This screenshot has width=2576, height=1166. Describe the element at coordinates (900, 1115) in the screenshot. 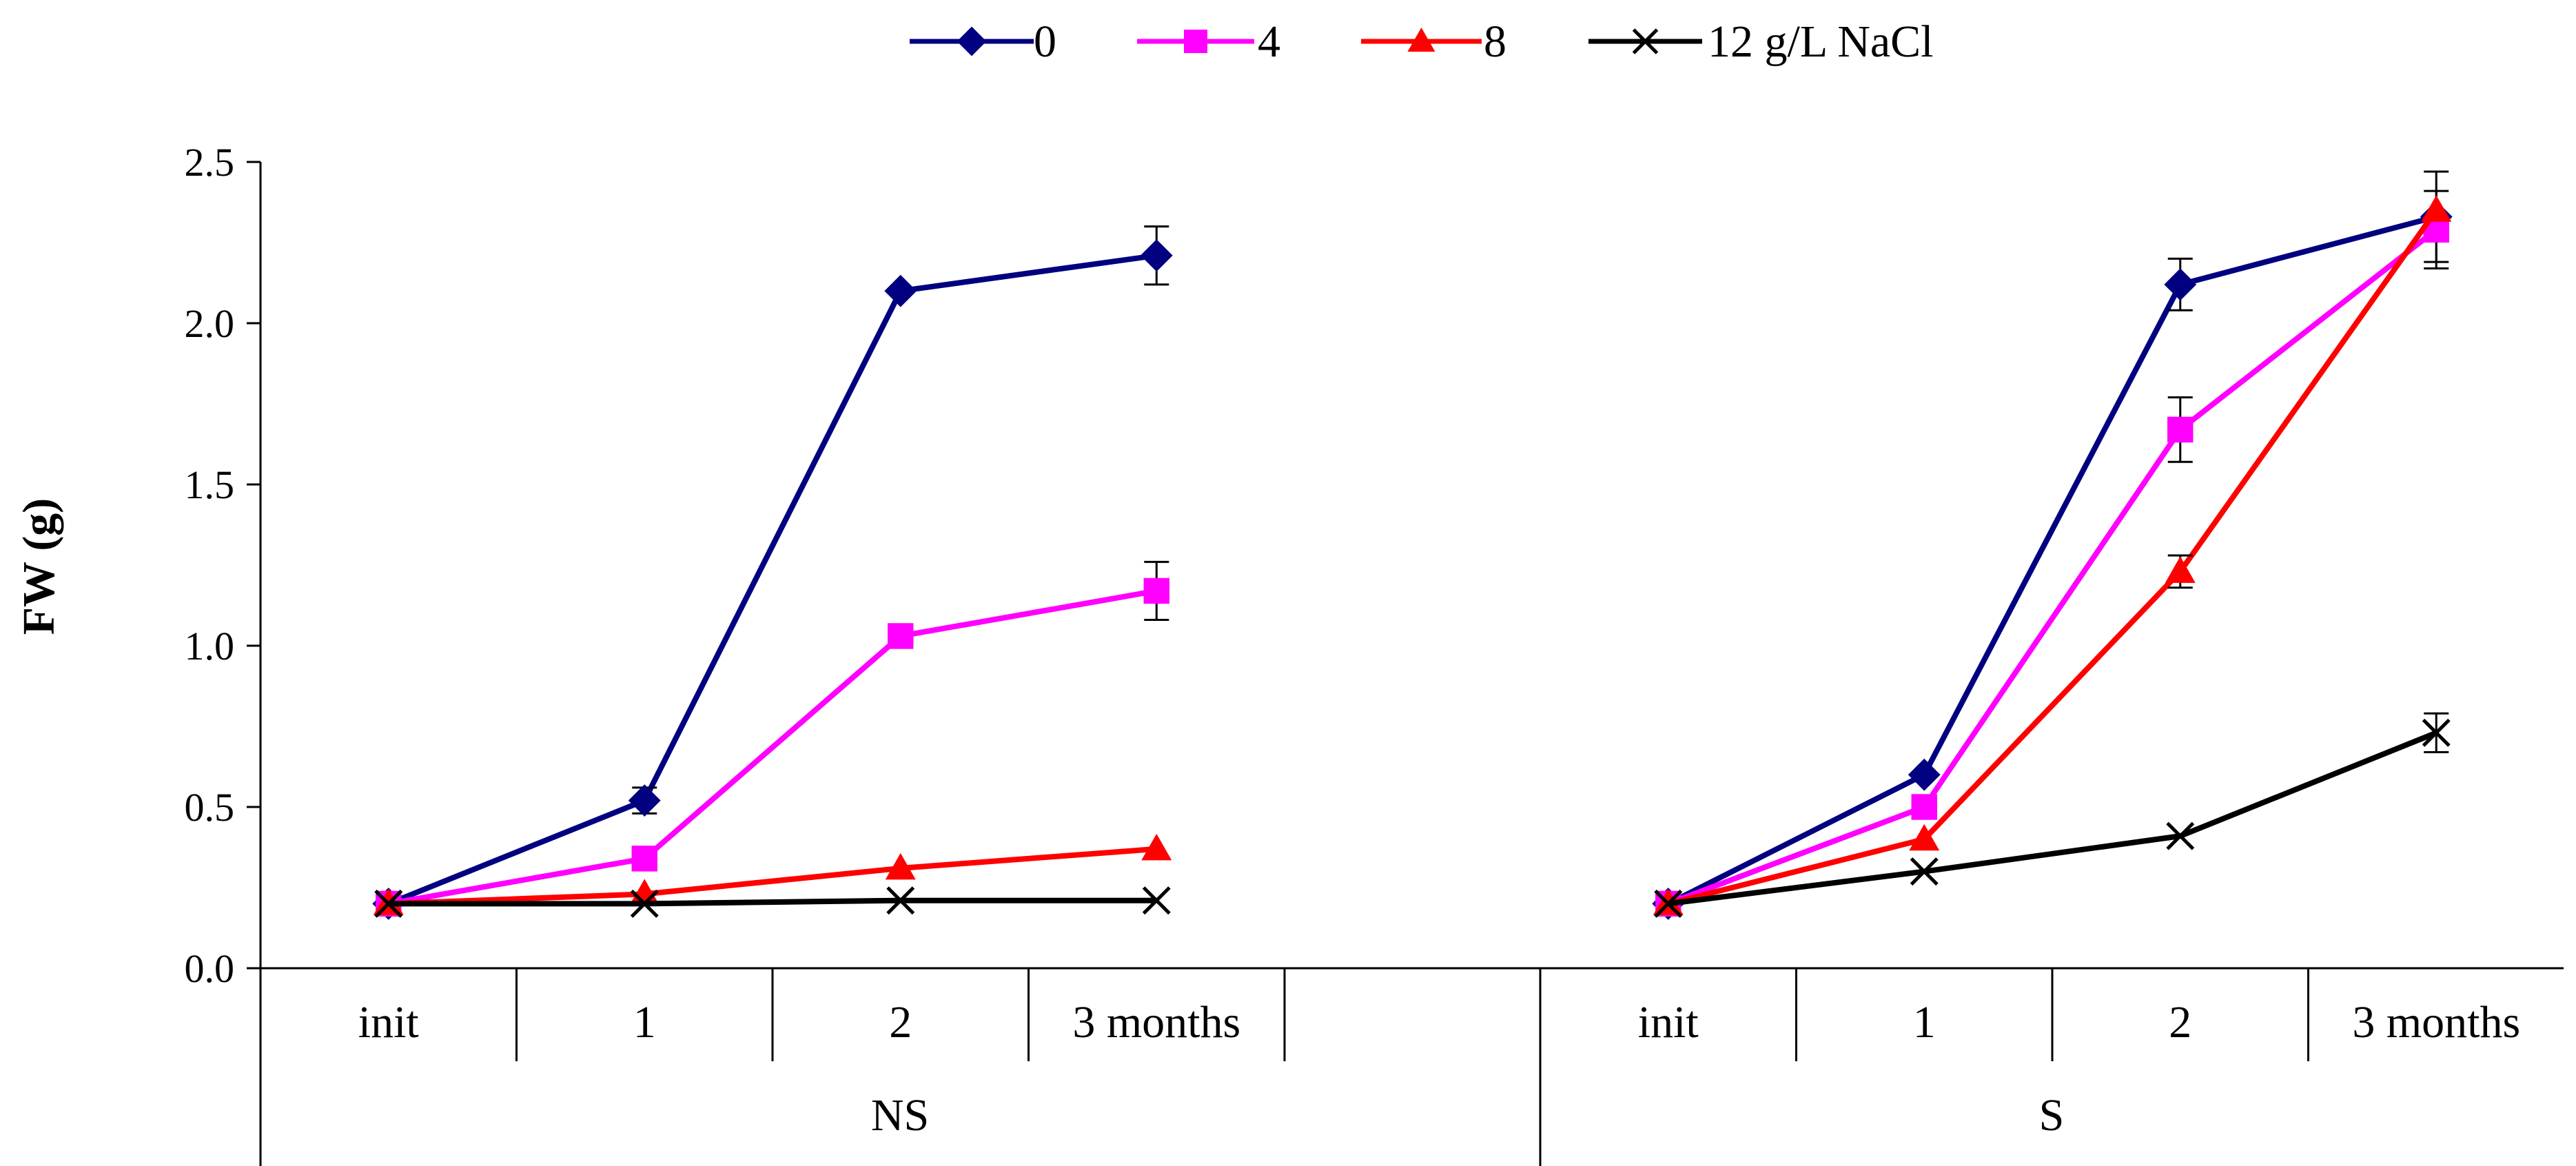

I see `group-label: NS` at that location.